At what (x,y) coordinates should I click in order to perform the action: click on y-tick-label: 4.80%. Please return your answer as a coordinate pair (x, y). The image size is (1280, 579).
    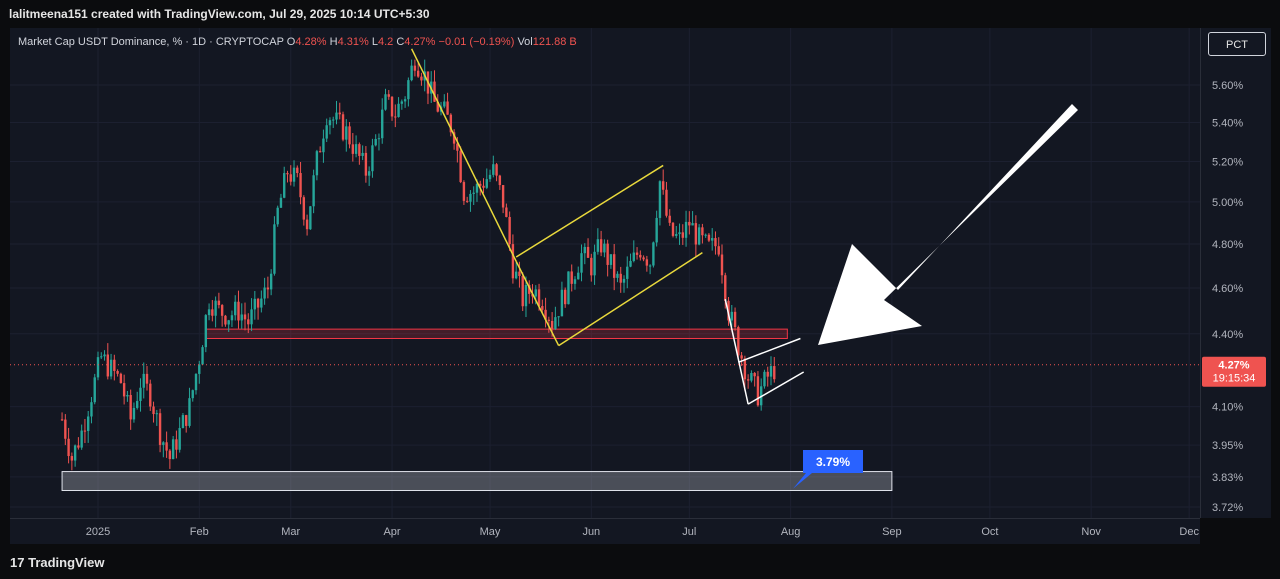
    Looking at the image, I should click on (1227, 245).